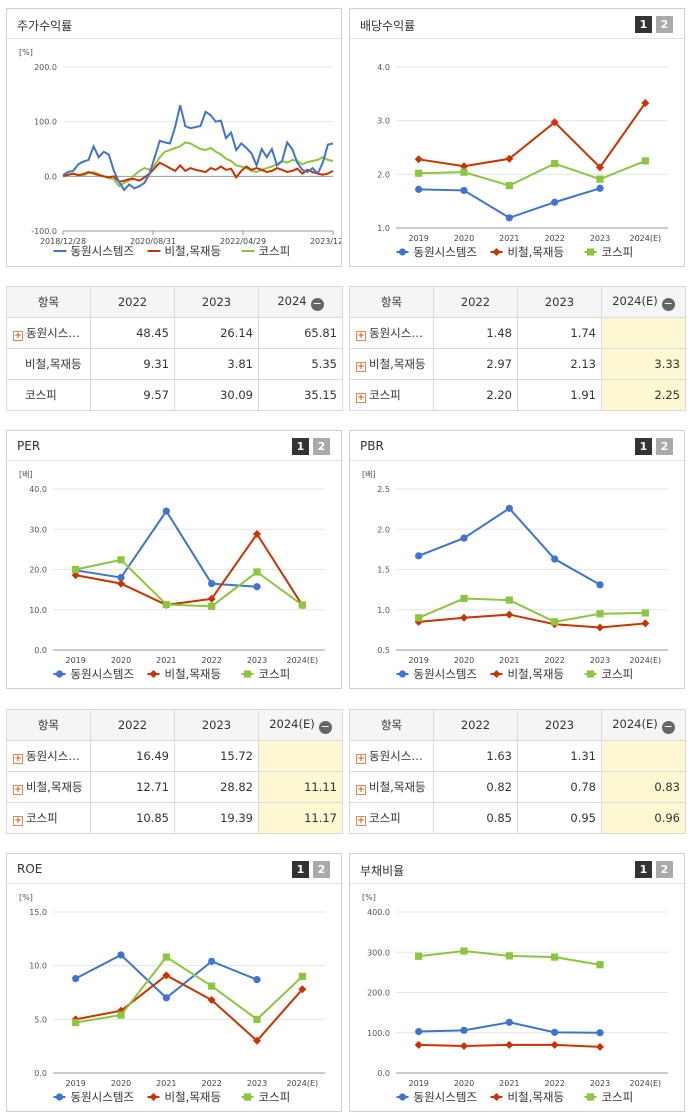 This screenshot has width=691, height=1115. I want to click on x-tick-label: 2021, so click(509, 660).